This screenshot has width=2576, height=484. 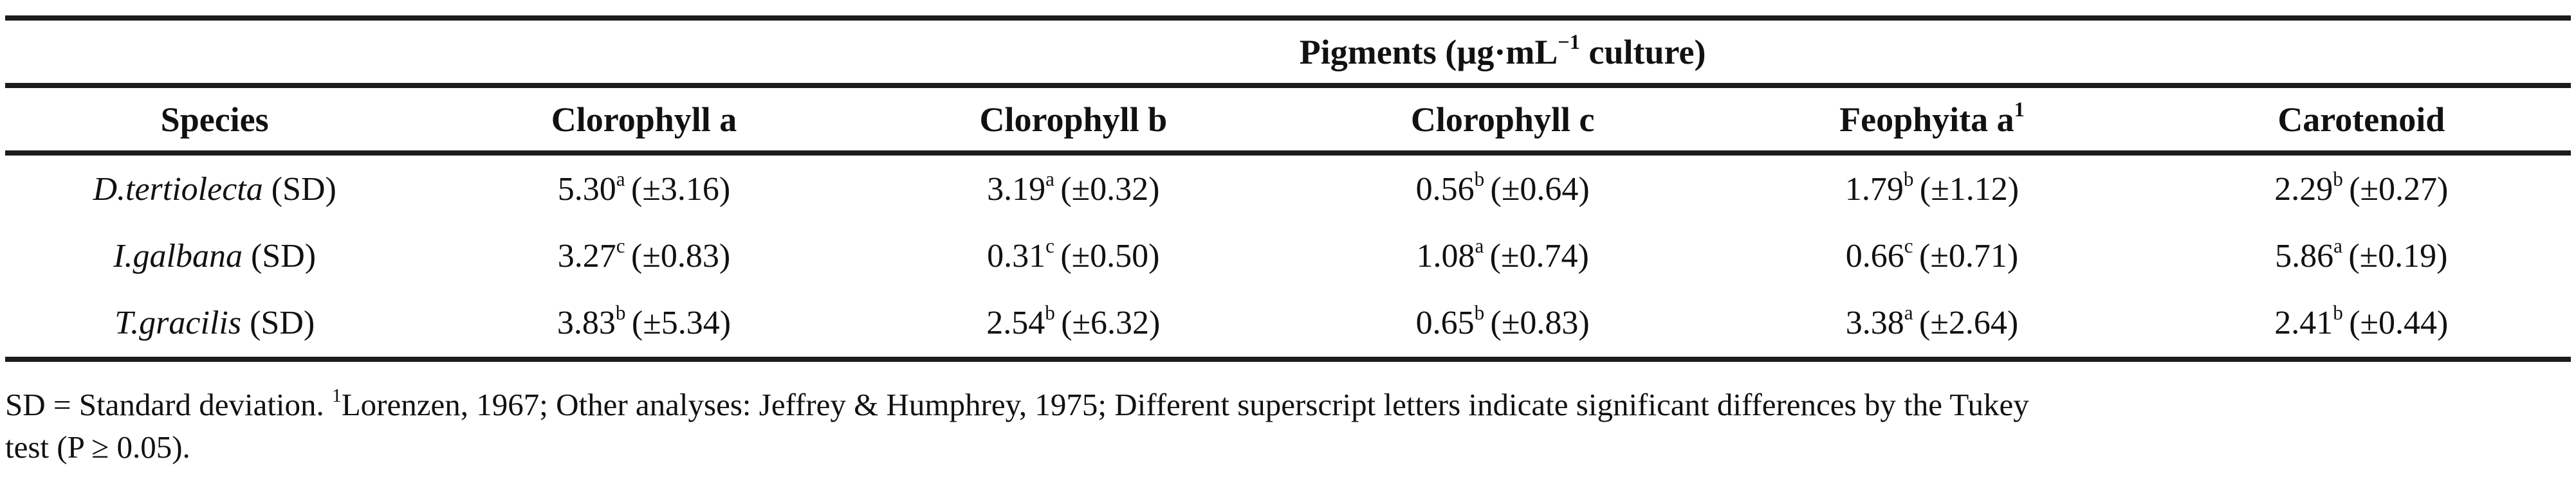 What do you see at coordinates (1016, 255) in the screenshot?
I see `cell-value: 0.31` at bounding box center [1016, 255].